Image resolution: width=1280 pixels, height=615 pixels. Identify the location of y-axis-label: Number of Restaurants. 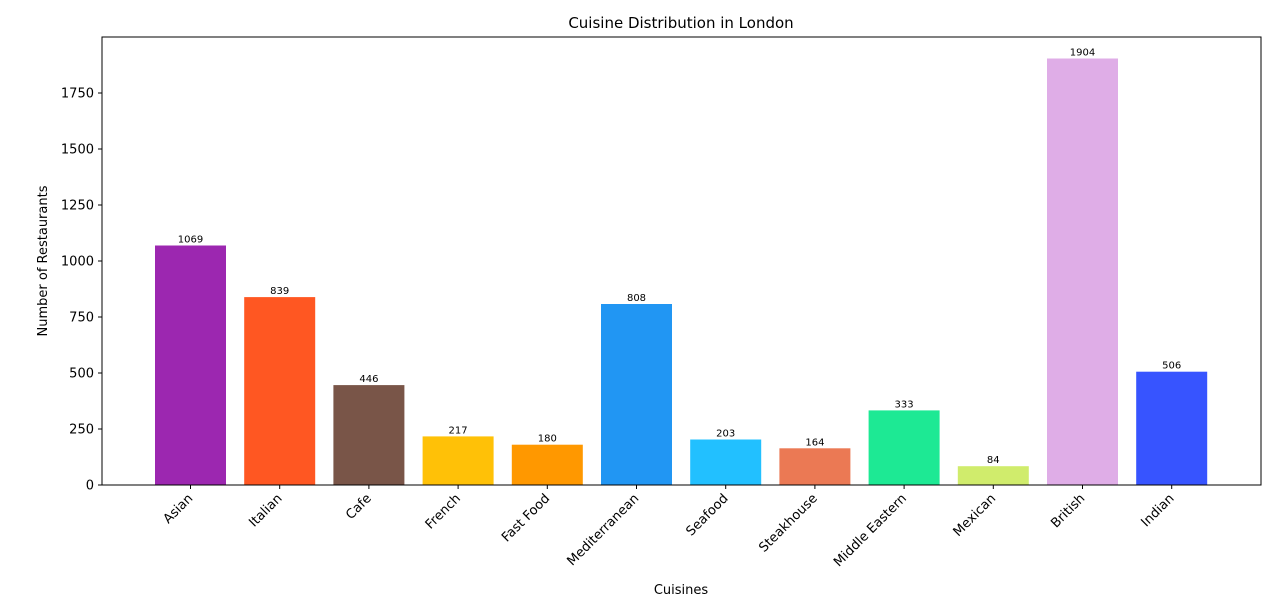
(43, 260).